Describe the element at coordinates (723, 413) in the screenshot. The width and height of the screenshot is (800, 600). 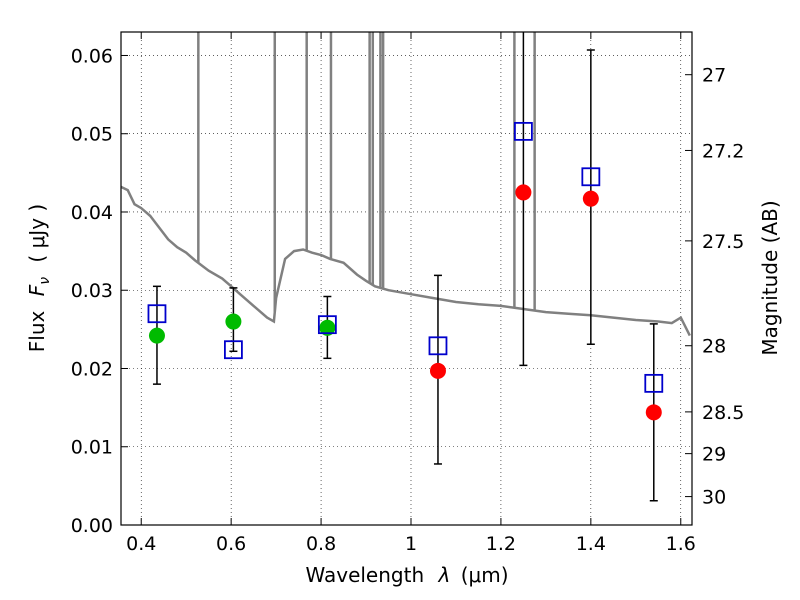
I see `right-tick-label: 28.5` at that location.